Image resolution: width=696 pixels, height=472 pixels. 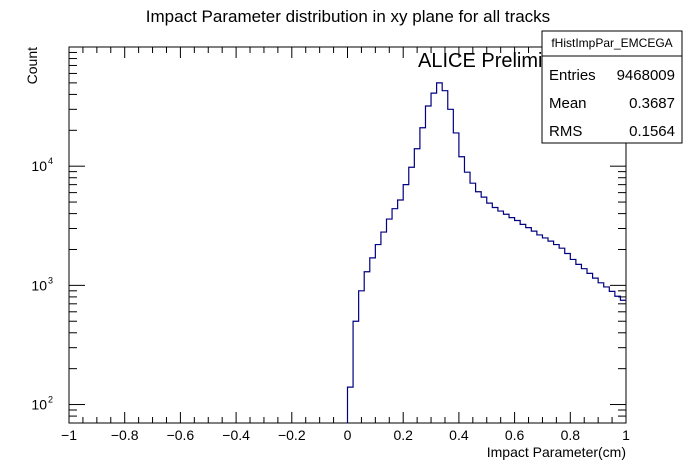 What do you see at coordinates (652, 103) in the screenshot?
I see `stats-mean-value: 0.3687` at bounding box center [652, 103].